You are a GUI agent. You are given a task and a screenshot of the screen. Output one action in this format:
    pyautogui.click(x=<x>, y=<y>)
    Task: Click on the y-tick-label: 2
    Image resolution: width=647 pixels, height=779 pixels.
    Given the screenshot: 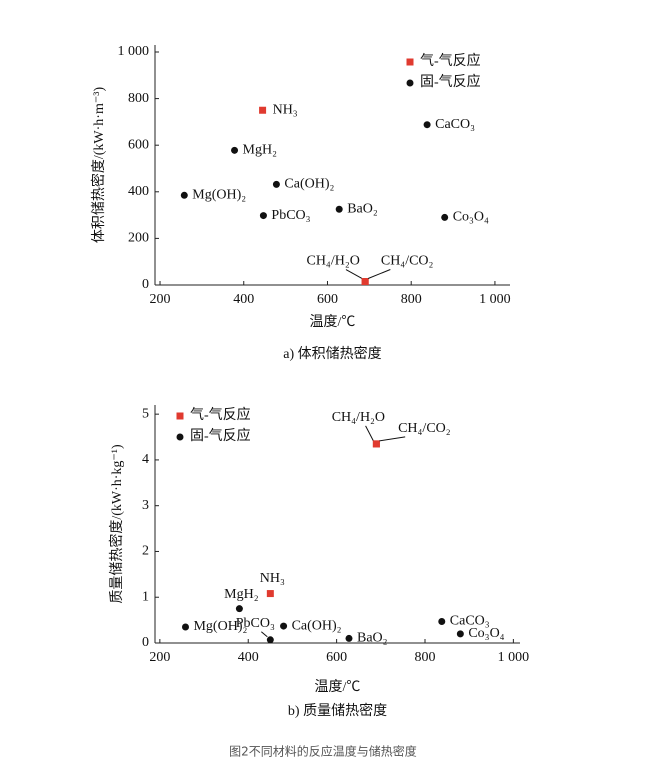 What is the action you would take?
    pyautogui.click(x=145, y=551)
    